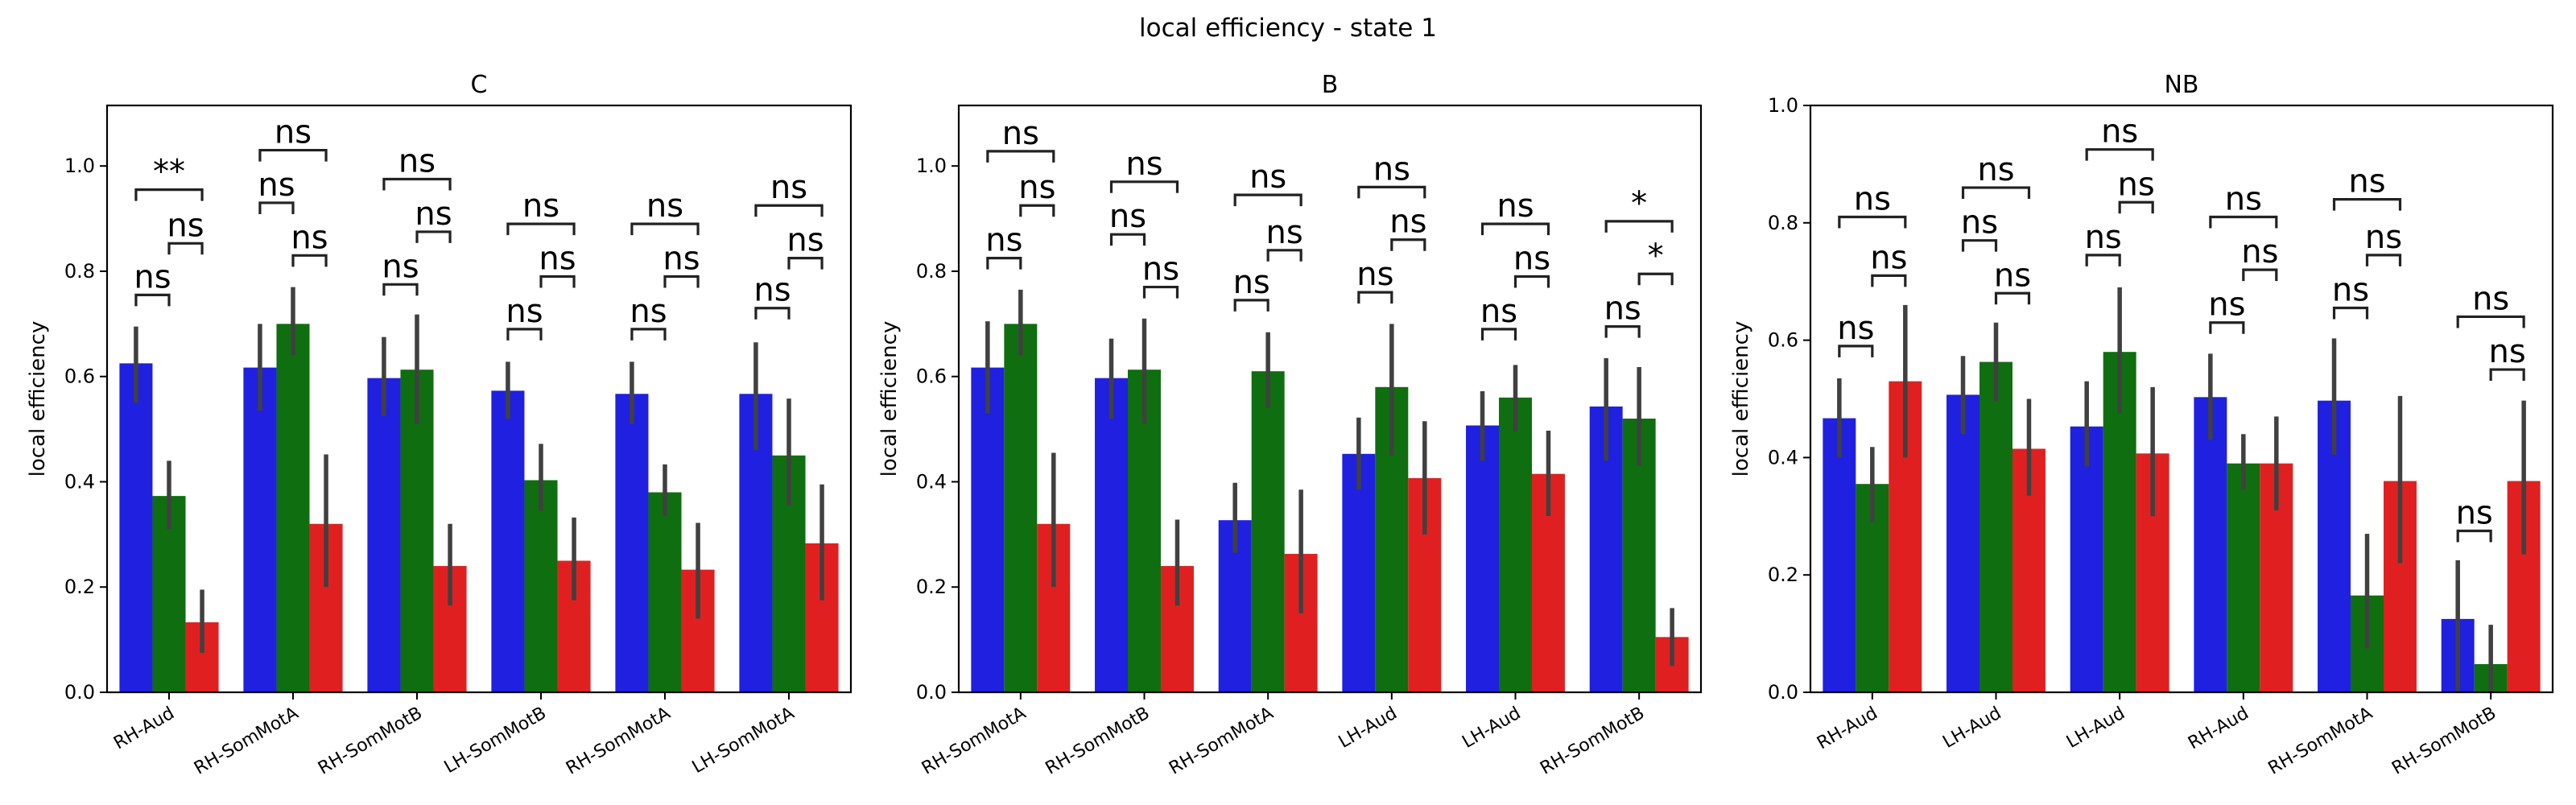 The image size is (2576, 805). What do you see at coordinates (931, 587) in the screenshot?
I see `y-tick-label: 0.2` at bounding box center [931, 587].